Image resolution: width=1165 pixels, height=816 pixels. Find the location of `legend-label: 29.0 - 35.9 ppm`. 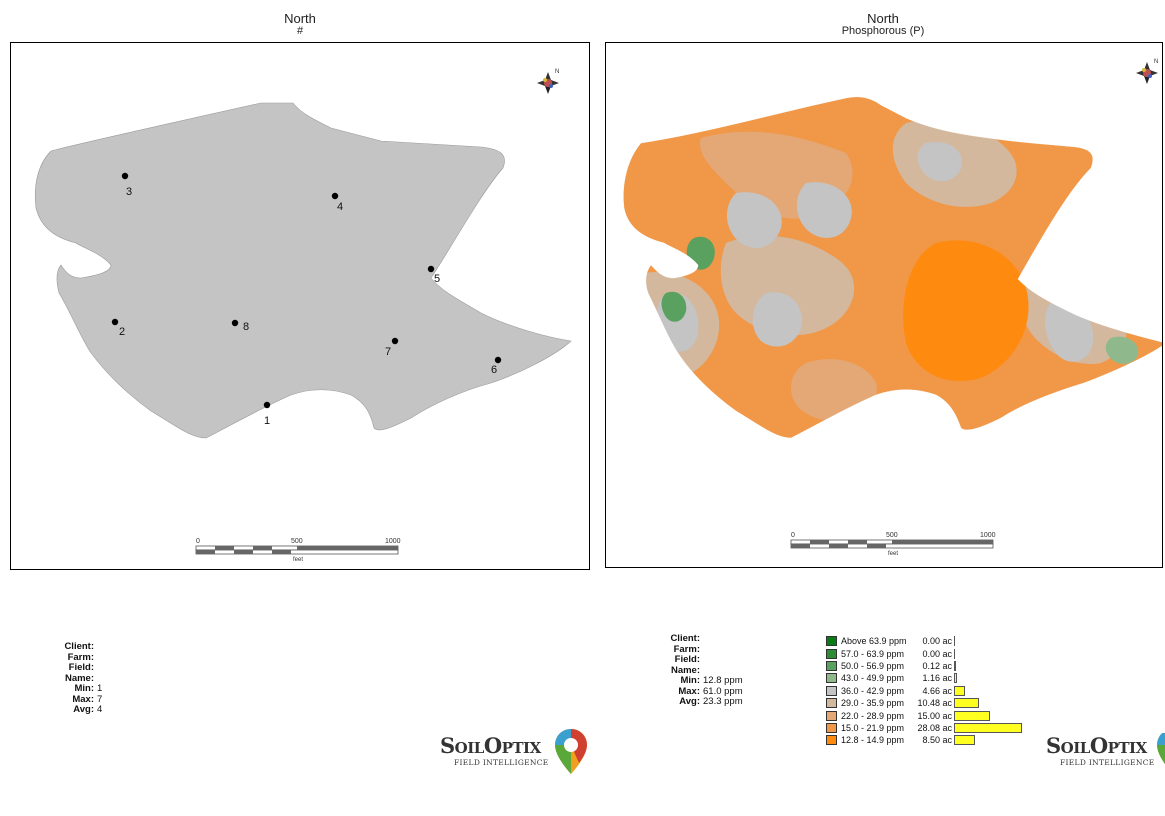

legend-label: 29.0 - 35.9 ppm is located at coordinates (873, 703).